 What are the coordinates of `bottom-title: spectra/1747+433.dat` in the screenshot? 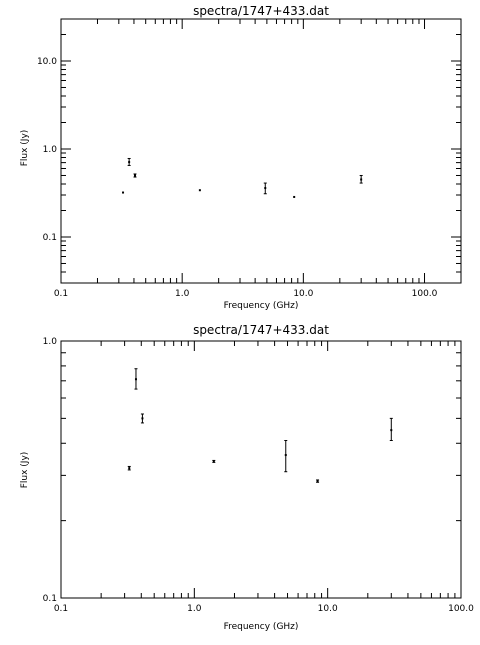 It's located at (261, 330).